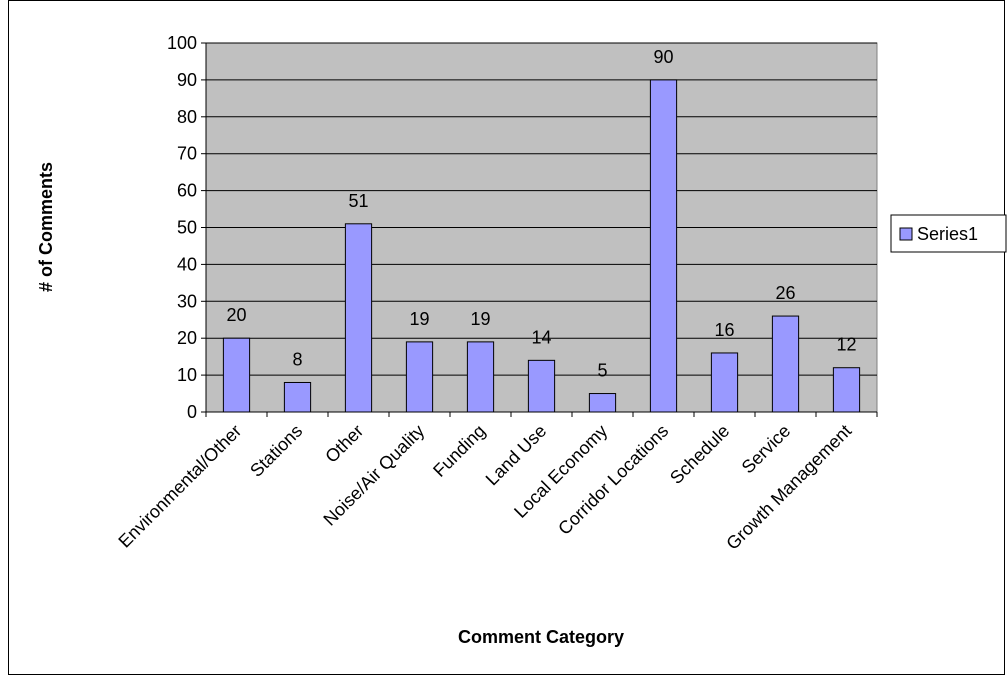 The width and height of the screenshot is (1007, 677). I want to click on y-tick-label: 60, so click(187, 191).